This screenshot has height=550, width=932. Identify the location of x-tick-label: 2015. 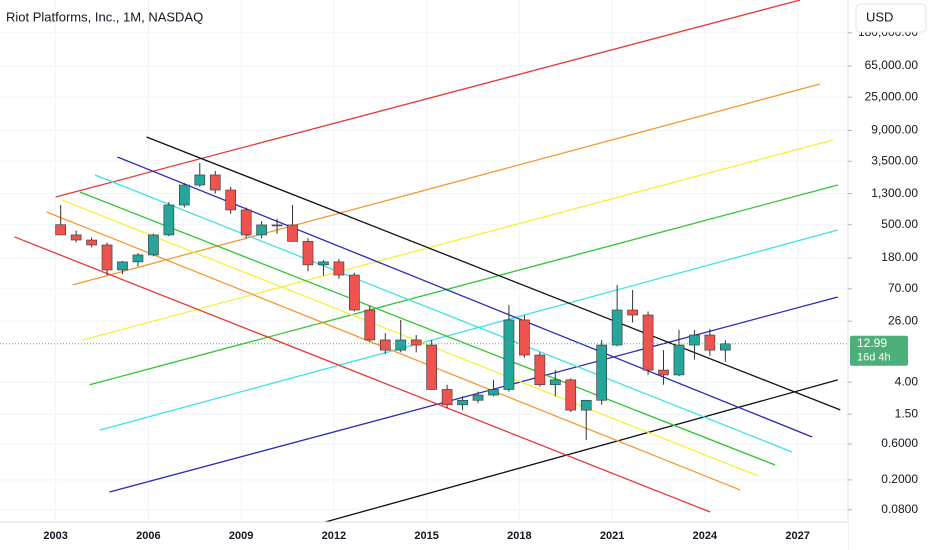
(426, 536).